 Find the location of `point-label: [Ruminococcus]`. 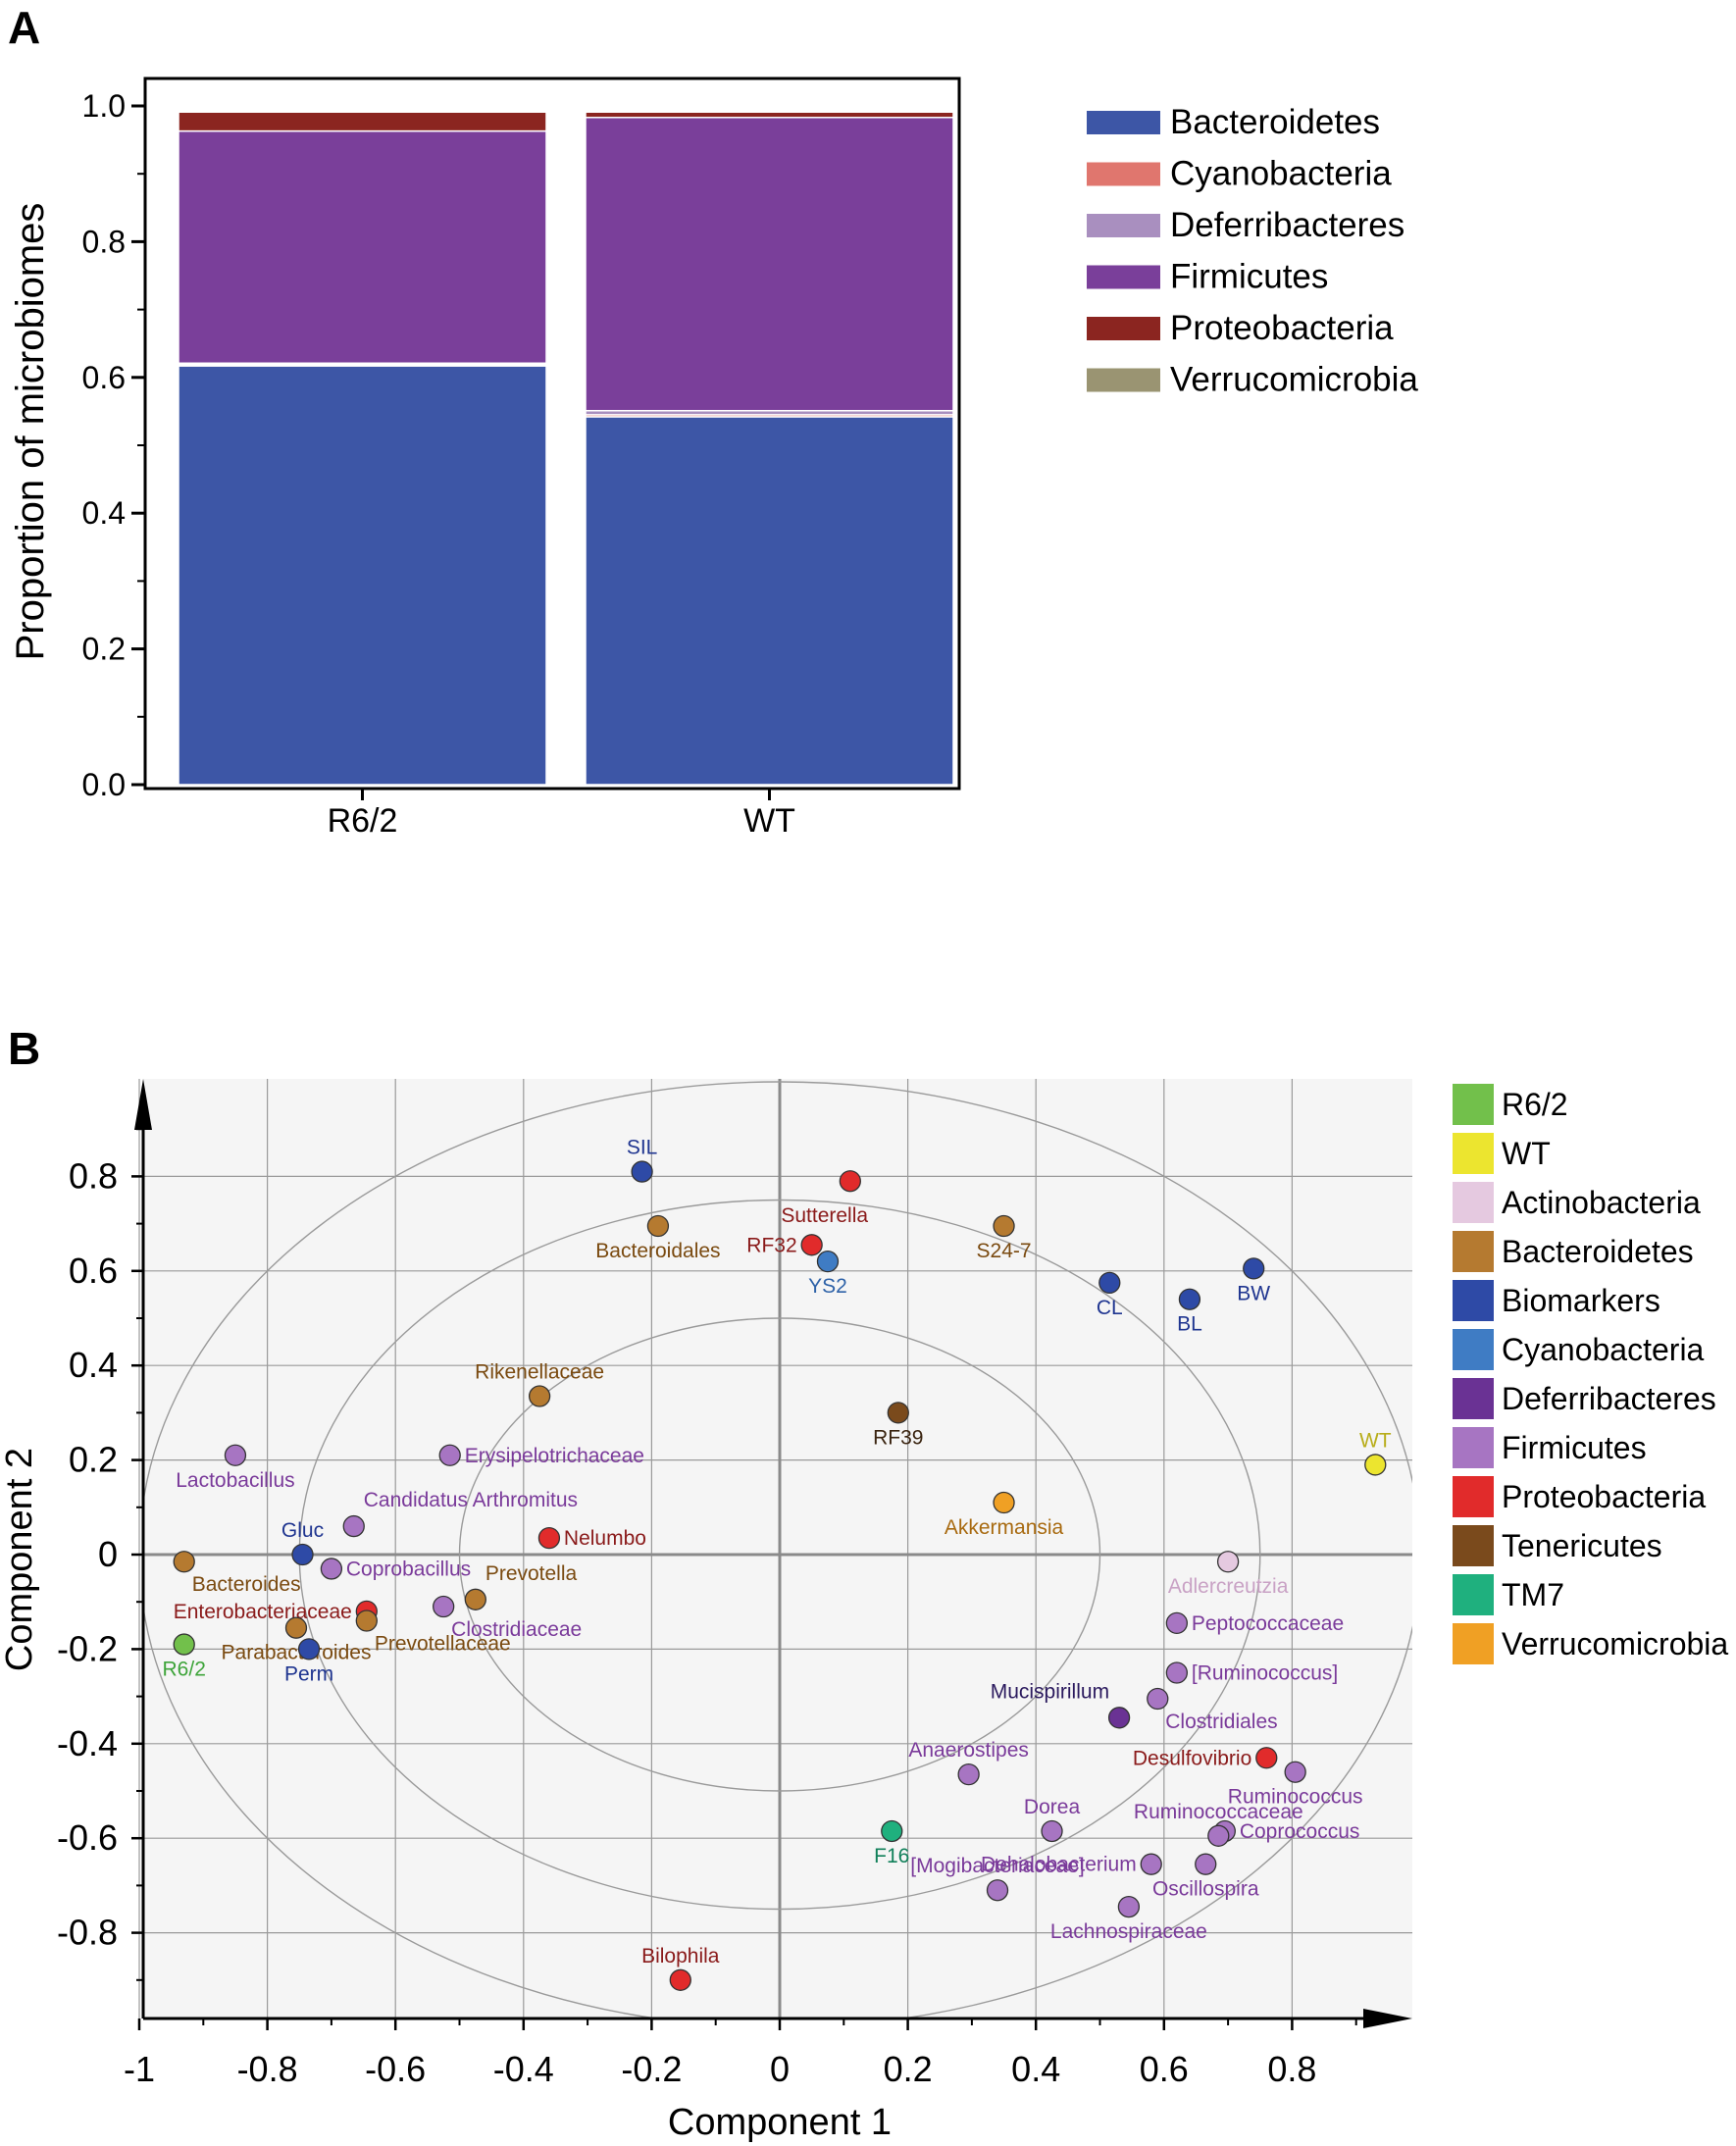

point-label: [Ruminococcus] is located at coordinates (1265, 1674).